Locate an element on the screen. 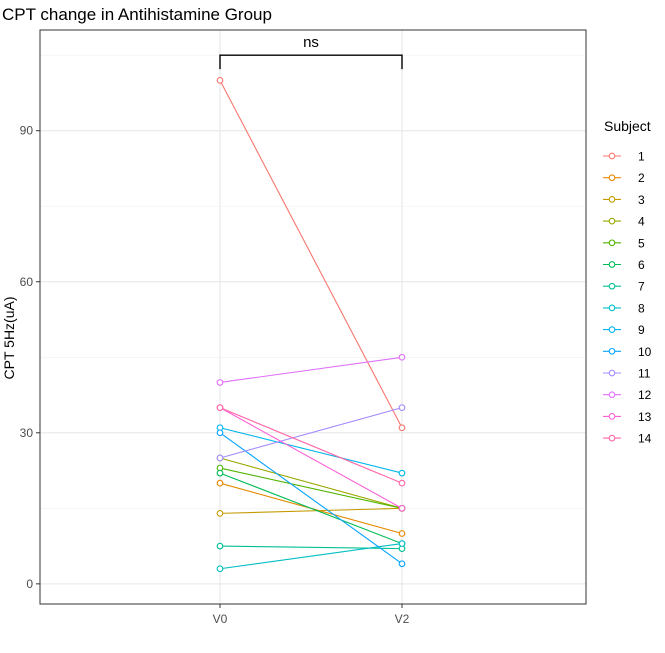 This screenshot has width=665, height=653. legend-item-3: 3 is located at coordinates (624, 200).